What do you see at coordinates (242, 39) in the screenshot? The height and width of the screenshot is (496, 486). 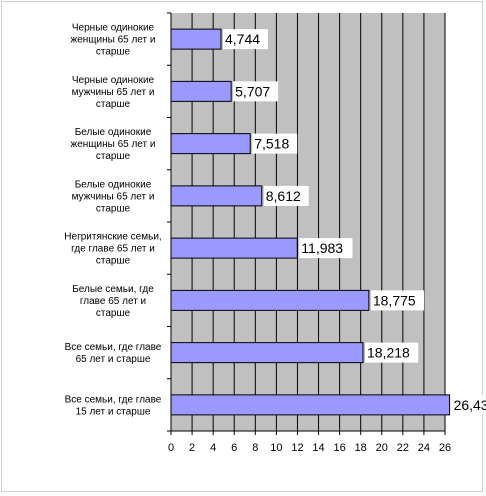 I see `data-label: 4,744` at bounding box center [242, 39].